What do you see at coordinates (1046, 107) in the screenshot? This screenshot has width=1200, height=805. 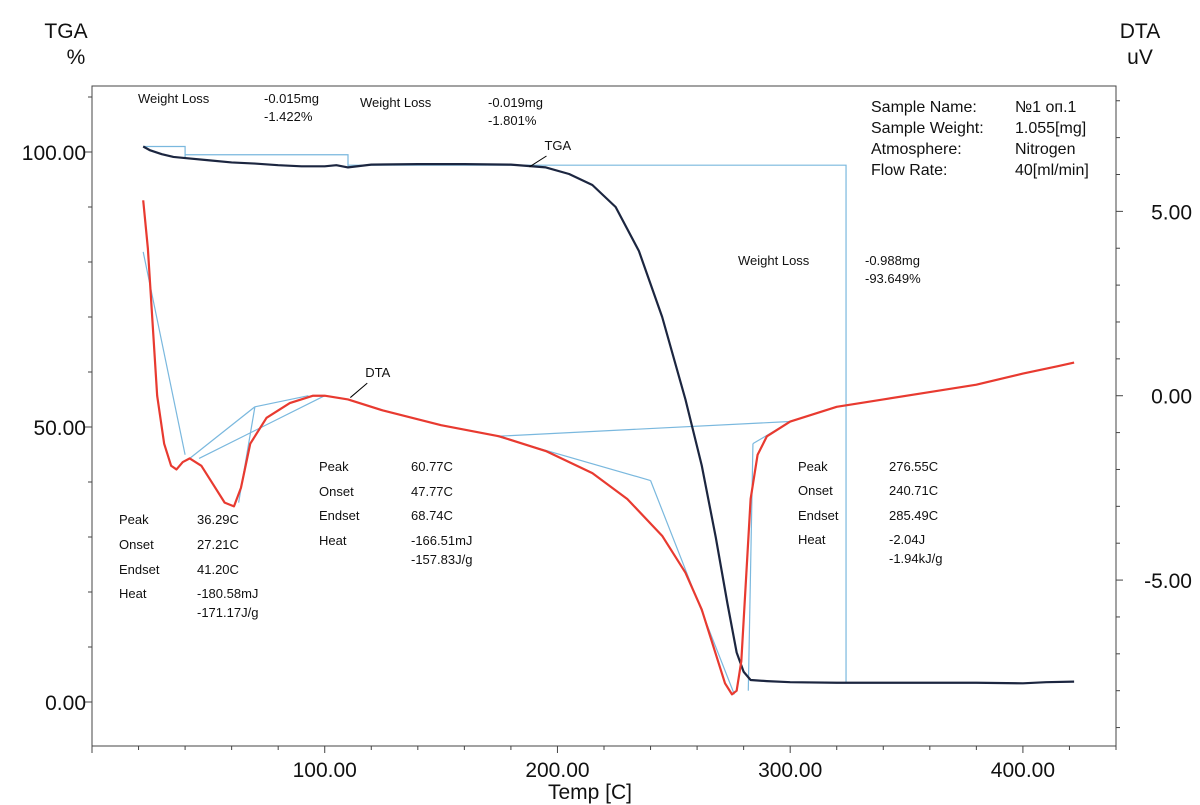 I see `sample-name-value: №1 оп.1` at bounding box center [1046, 107].